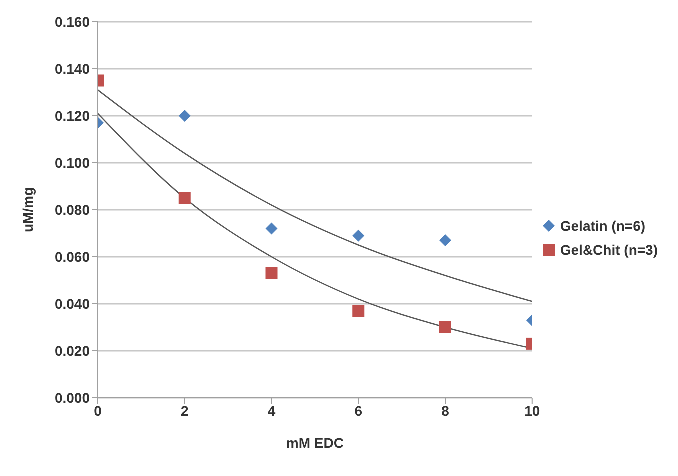 The image size is (678, 476). I want to click on y-tick-label: 0.000, so click(72, 398).